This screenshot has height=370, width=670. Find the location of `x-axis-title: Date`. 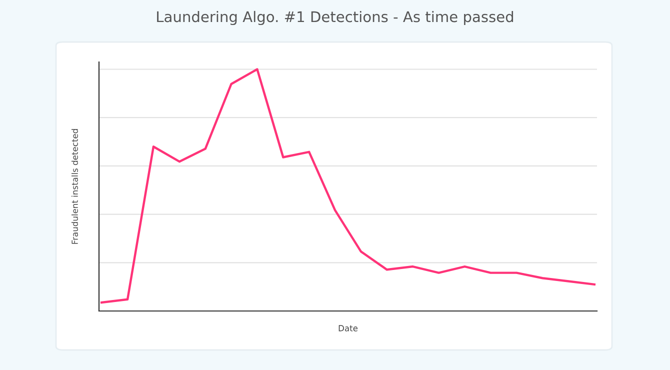

x-axis-title: Date is located at coordinates (348, 328).